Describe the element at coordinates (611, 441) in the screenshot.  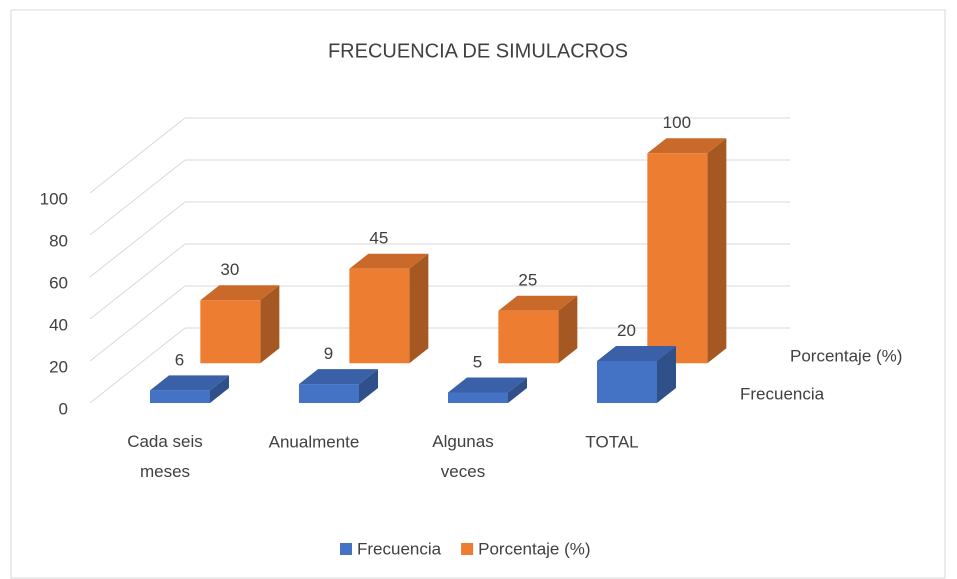
I see `x-tick-label: TOTAL` at that location.